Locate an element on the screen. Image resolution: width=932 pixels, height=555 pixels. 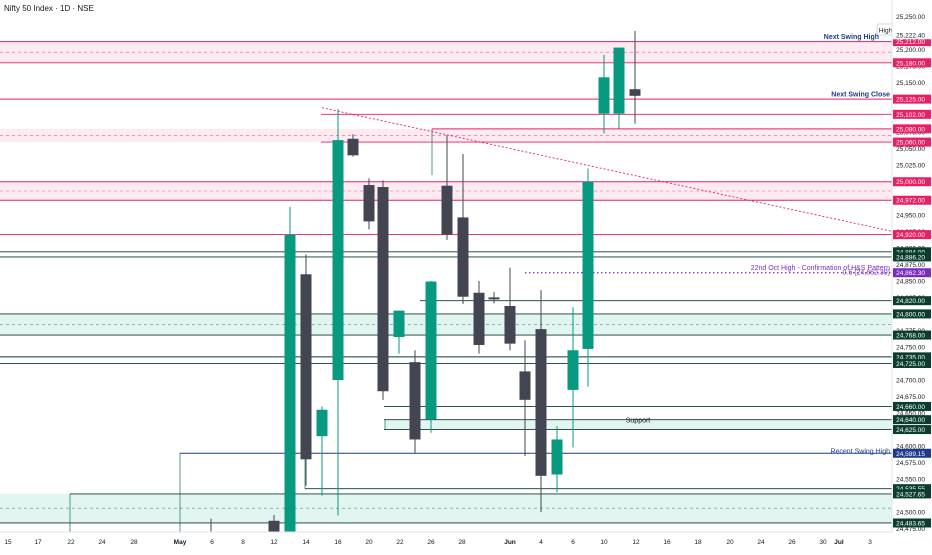
price-tag-label-17: 24,640.00 is located at coordinates (910, 420).